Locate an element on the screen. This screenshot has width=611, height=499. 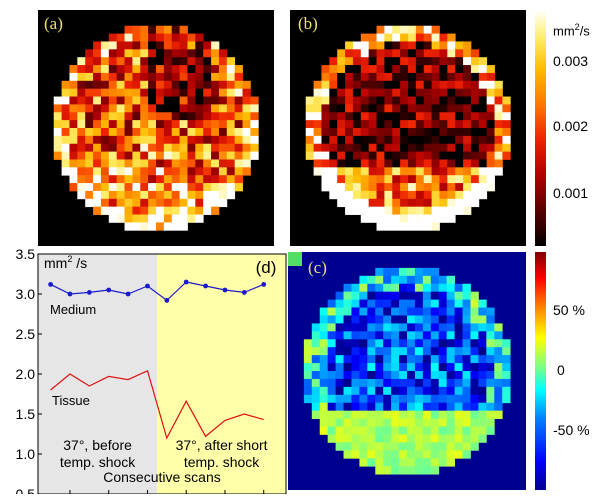
colorbar-top-gradient is located at coordinates (540, 128).